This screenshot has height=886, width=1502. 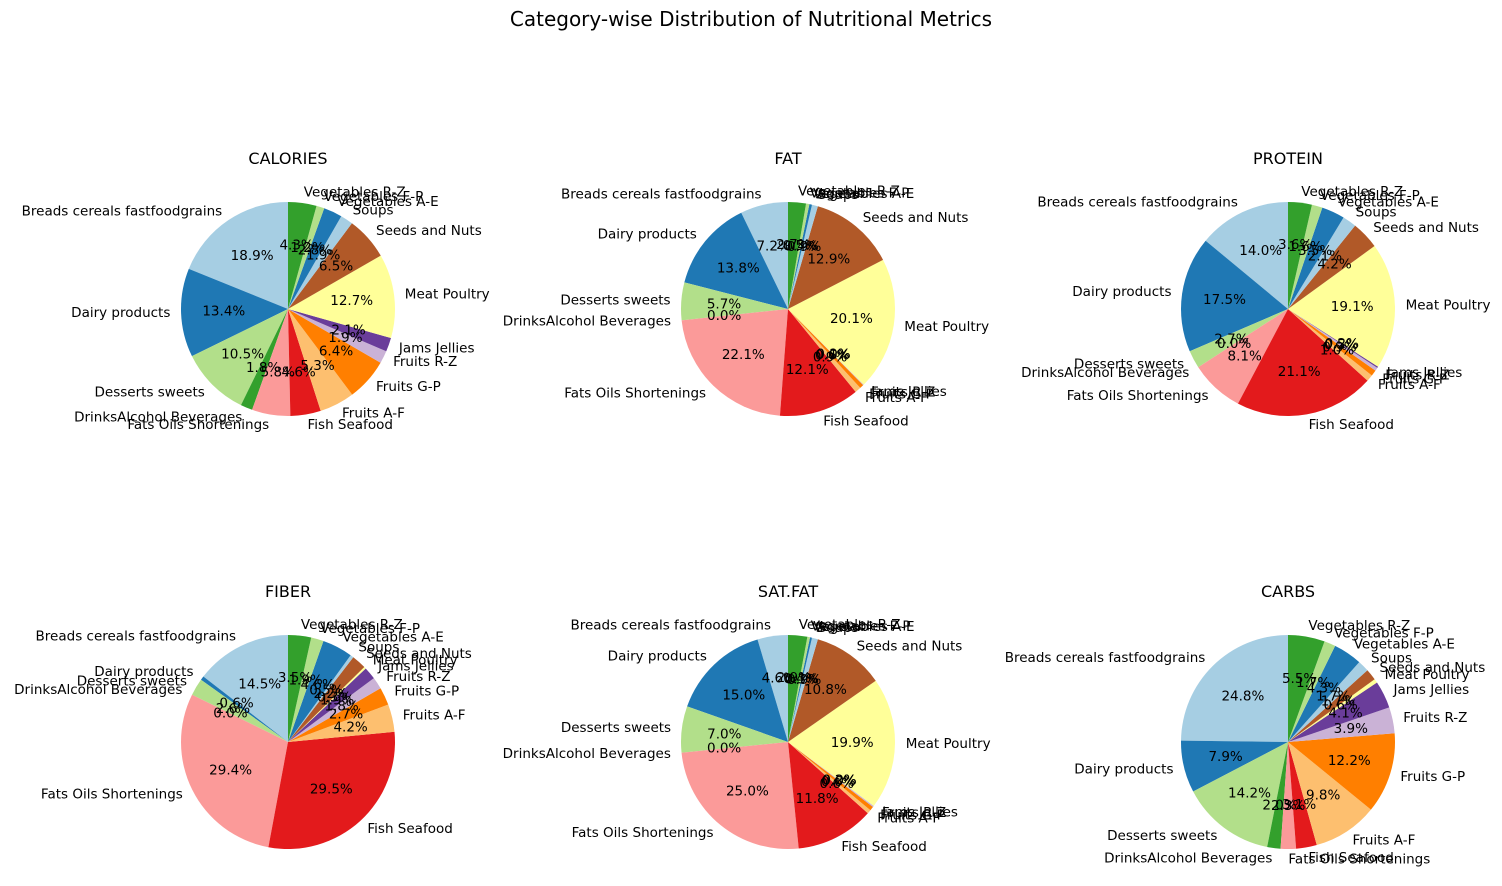 I want to click on slice-label-fiber-jams-jellies: Jams Jellies, so click(x=415, y=666).